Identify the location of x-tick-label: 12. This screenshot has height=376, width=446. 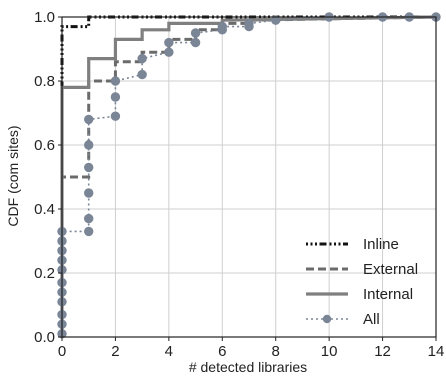
(382, 351).